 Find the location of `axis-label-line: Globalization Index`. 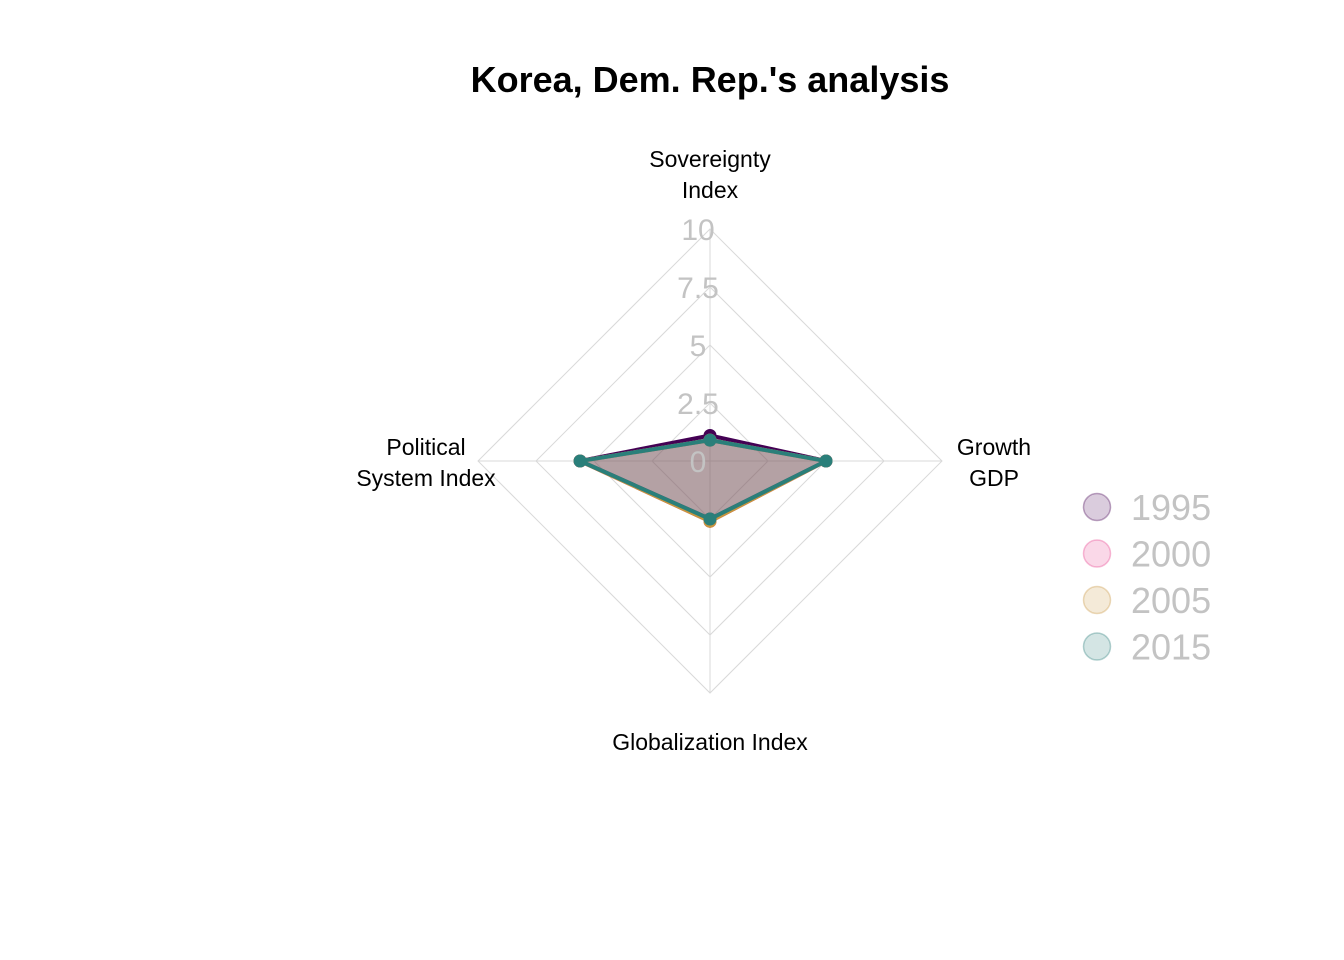

axis-label-line: Globalization Index is located at coordinates (710, 742).